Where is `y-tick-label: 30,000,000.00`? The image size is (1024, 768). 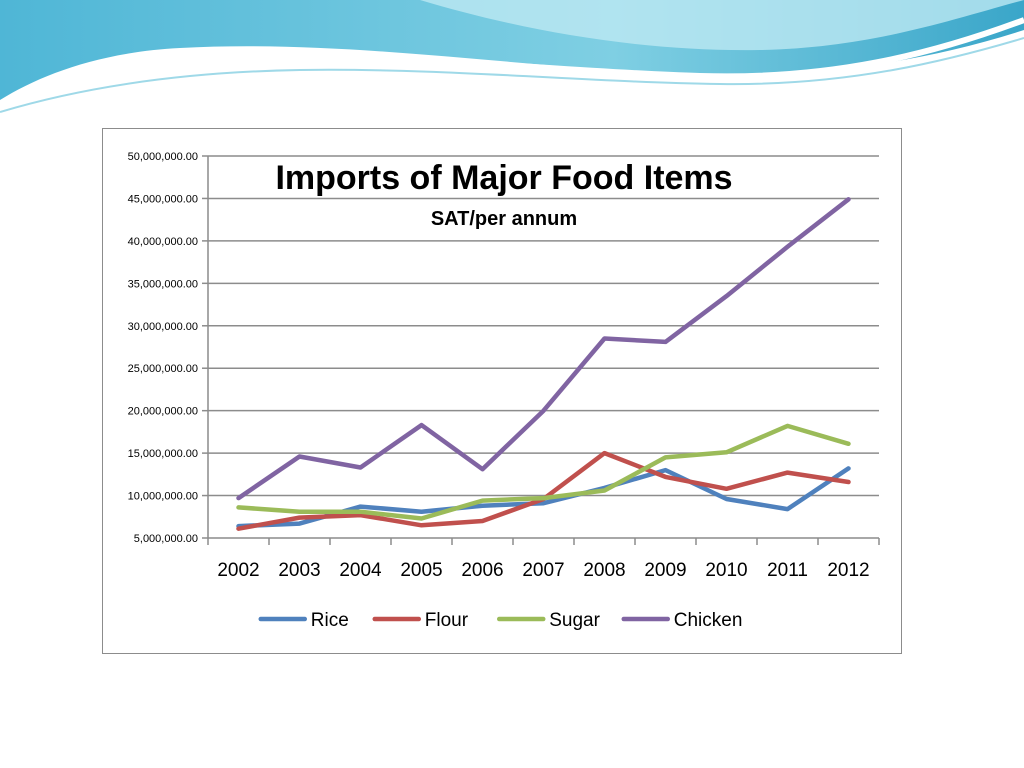 y-tick-label: 30,000,000.00 is located at coordinates (163, 327).